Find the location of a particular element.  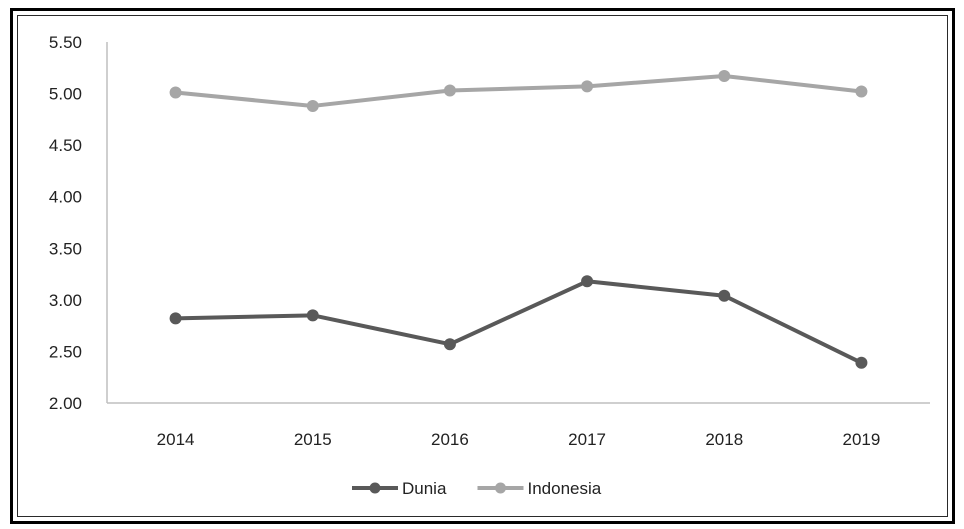

y-tick-label: 5.50 is located at coordinates (65, 42).